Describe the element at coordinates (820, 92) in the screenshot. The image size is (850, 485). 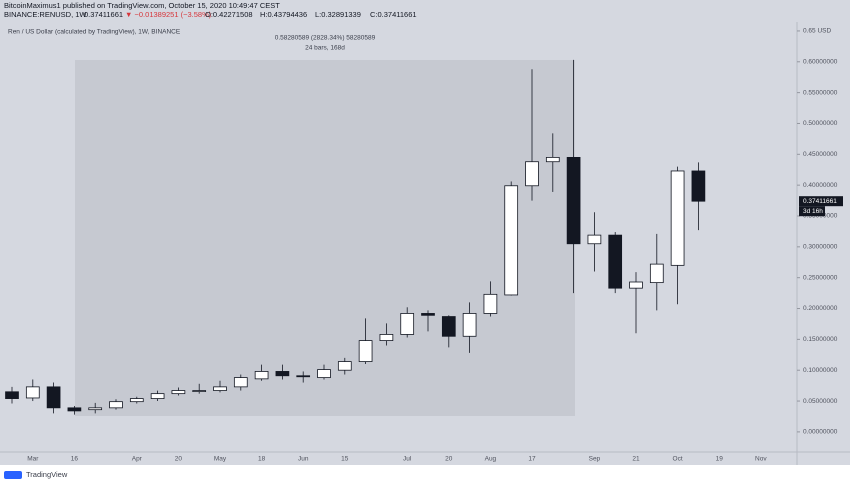
I see `y-tick-label: 0.55000000` at that location.